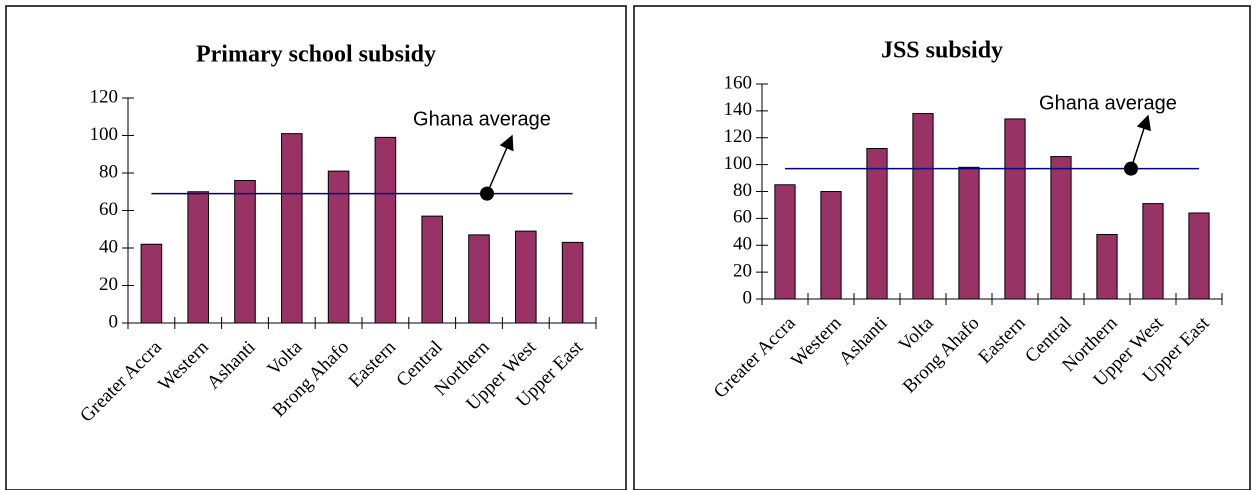 Image resolution: width=1256 pixels, height=490 pixels. I want to click on y-tick-label: 140, so click(738, 109).